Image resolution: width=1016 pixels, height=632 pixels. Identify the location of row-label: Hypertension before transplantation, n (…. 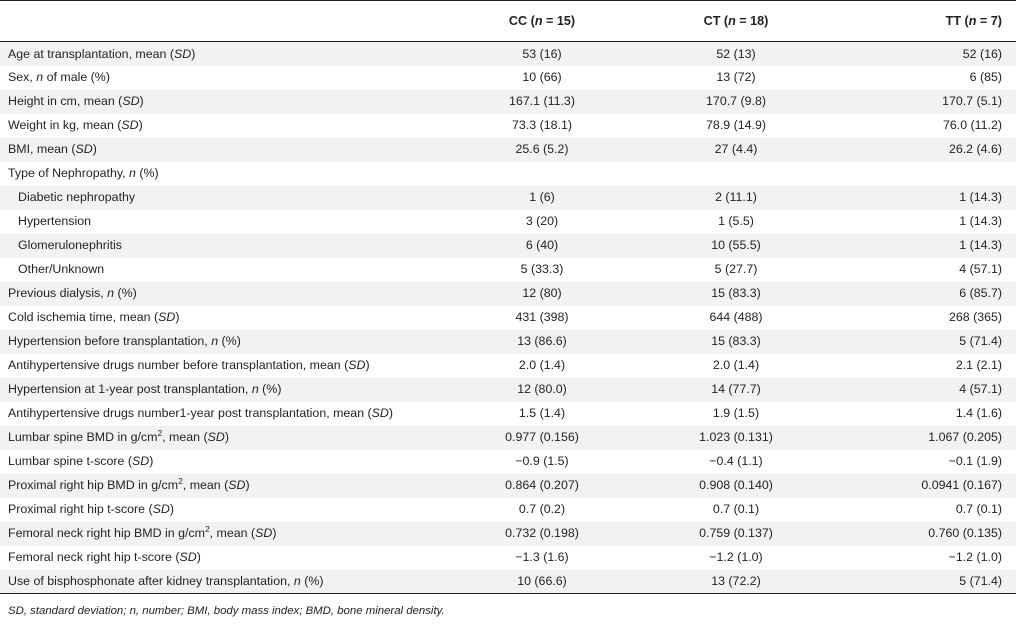
(124, 341).